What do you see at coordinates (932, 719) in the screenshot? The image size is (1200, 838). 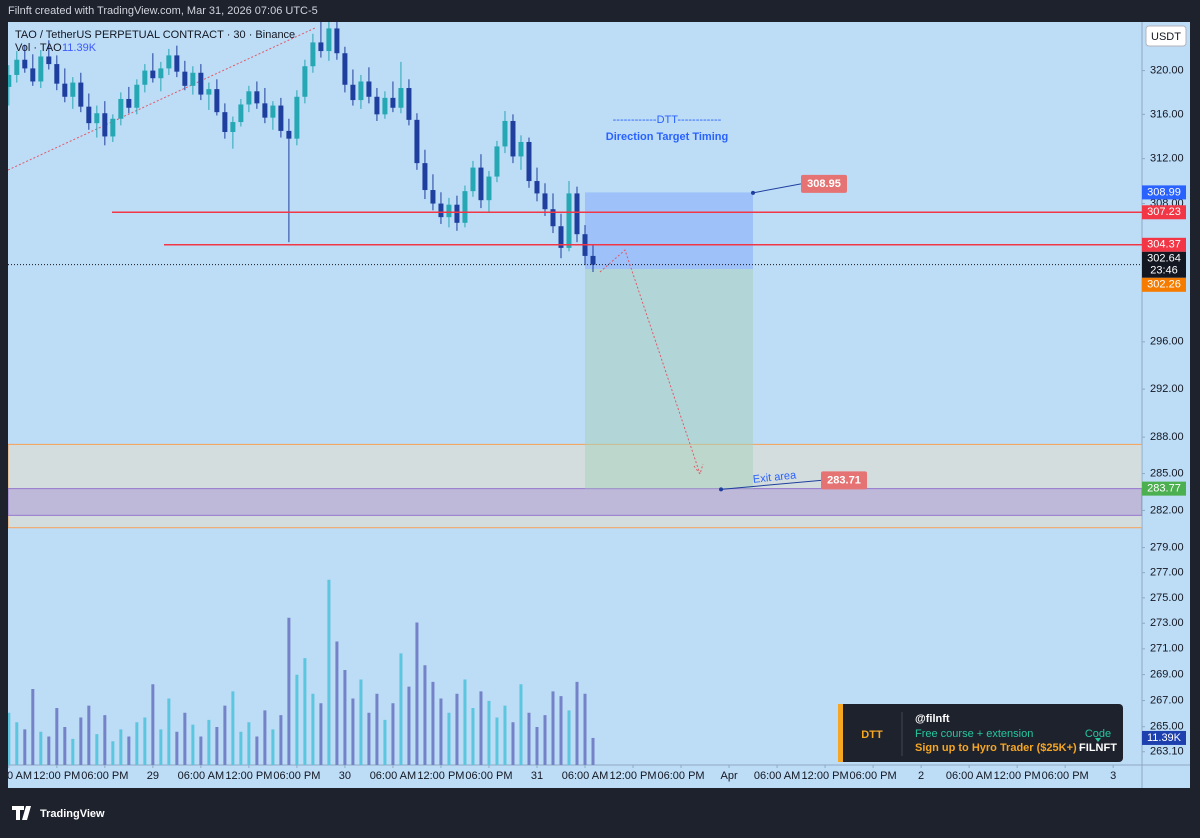 I see `promo-handle: @filnft` at bounding box center [932, 719].